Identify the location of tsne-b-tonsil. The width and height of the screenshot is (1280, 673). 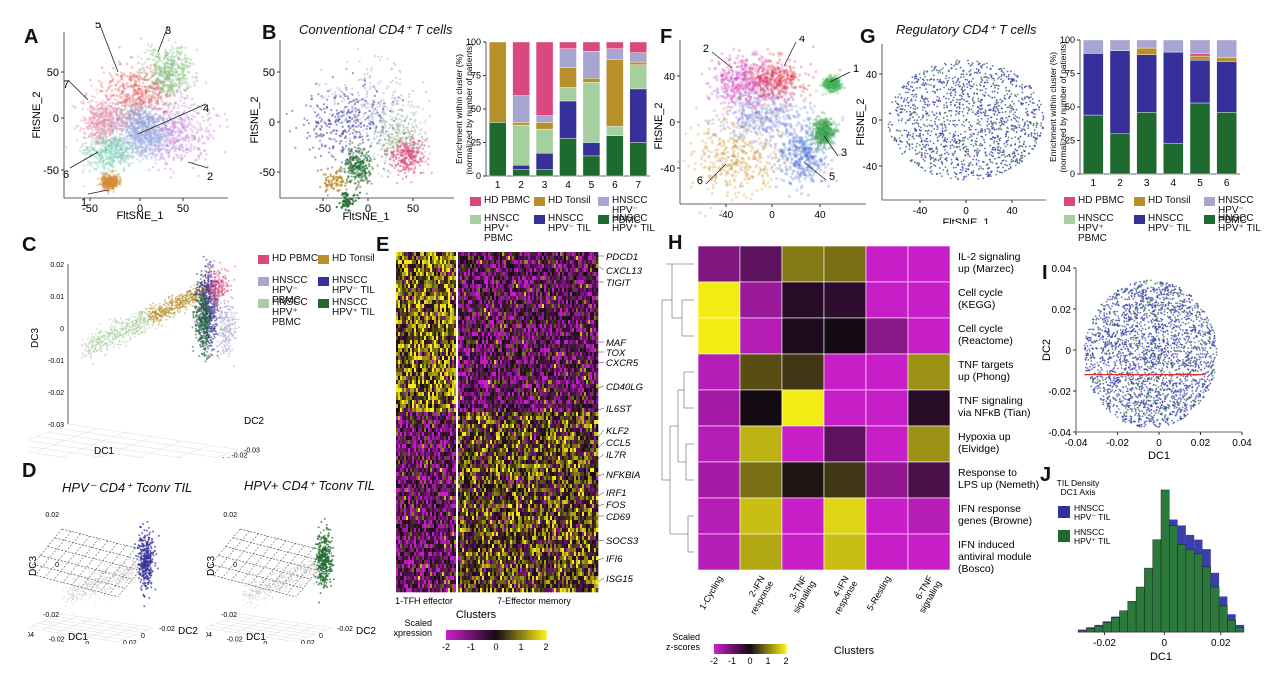
(338, 181).